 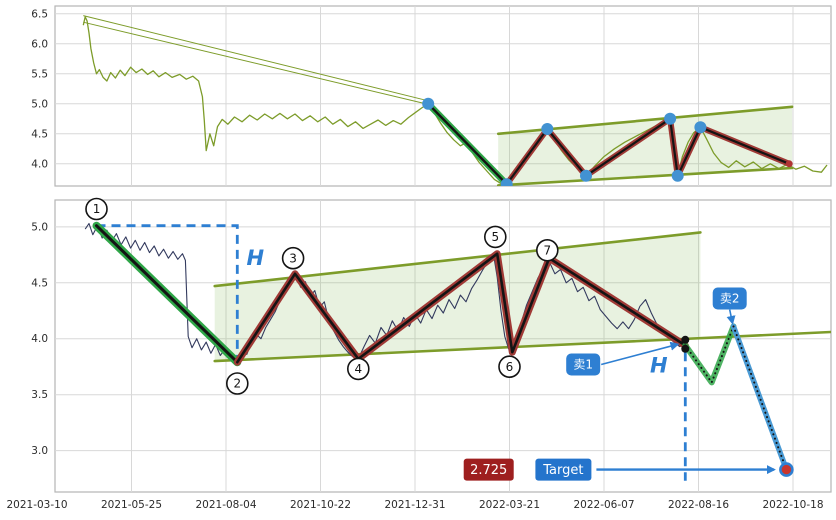 What do you see at coordinates (256, 258) in the screenshot?
I see `h1-label: H` at bounding box center [256, 258].